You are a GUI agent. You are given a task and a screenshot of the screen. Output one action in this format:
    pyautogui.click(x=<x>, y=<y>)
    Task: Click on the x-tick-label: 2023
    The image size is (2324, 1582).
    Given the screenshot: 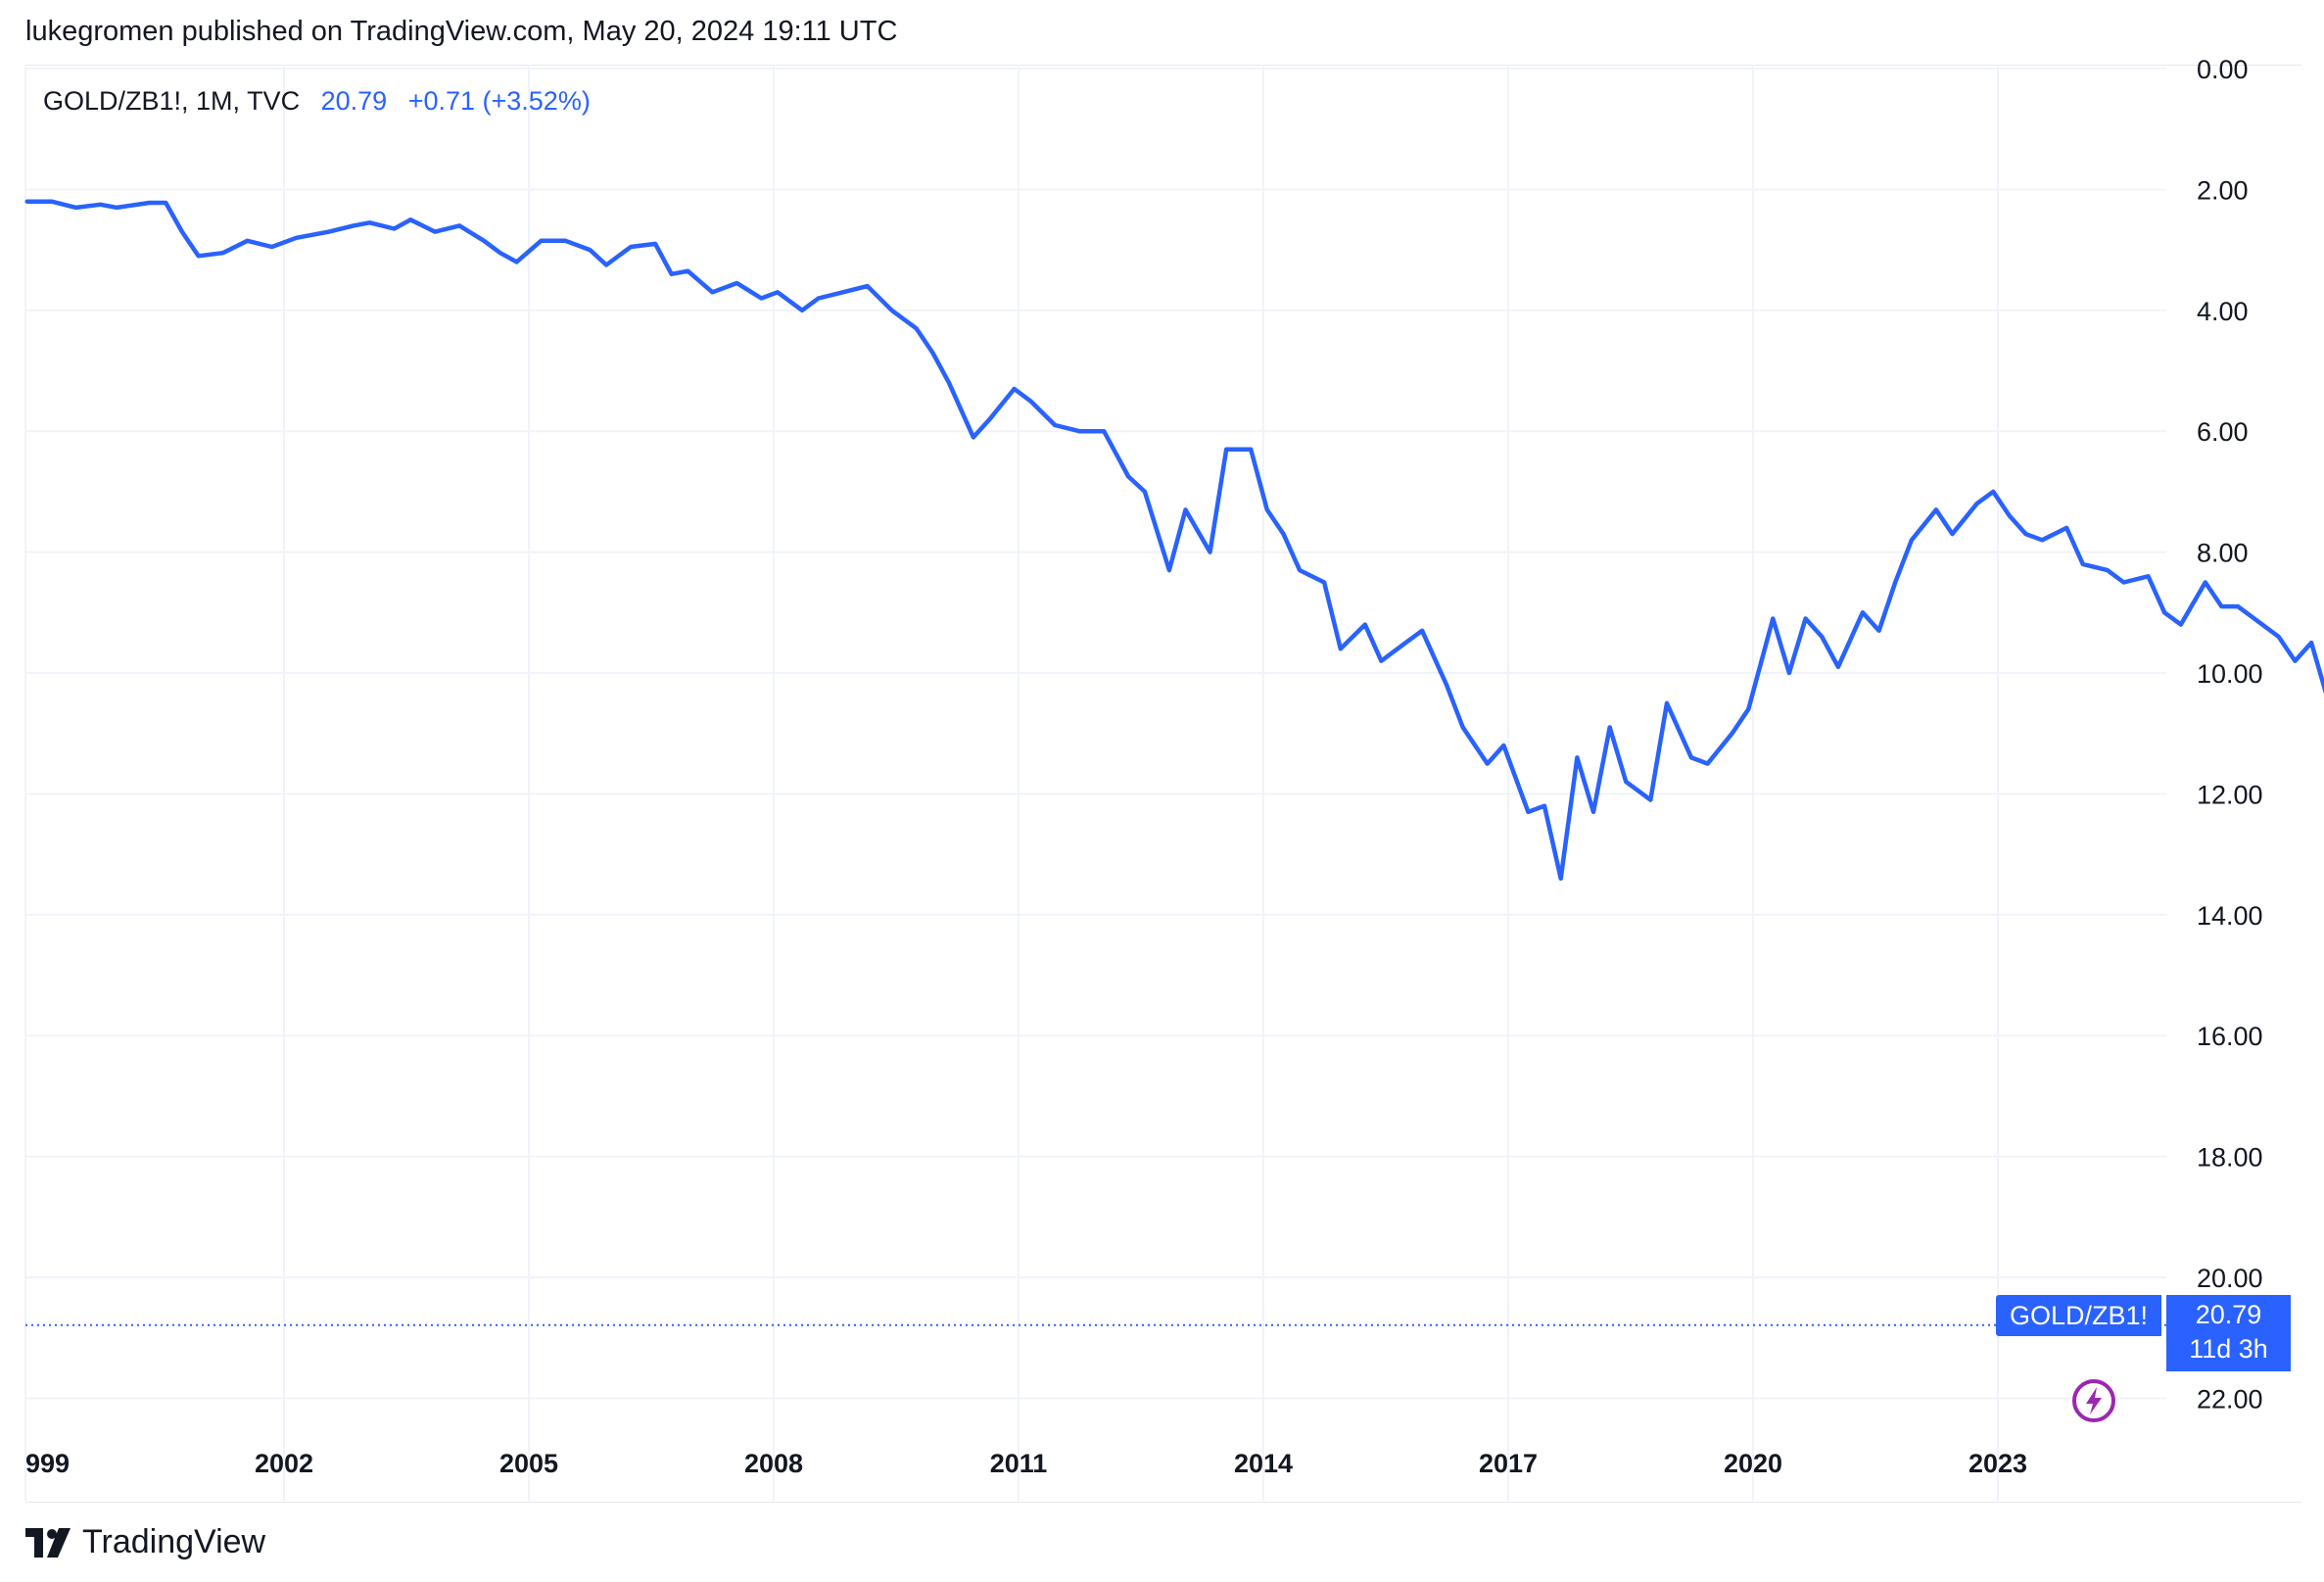 What is the action you would take?
    pyautogui.click(x=1998, y=1463)
    